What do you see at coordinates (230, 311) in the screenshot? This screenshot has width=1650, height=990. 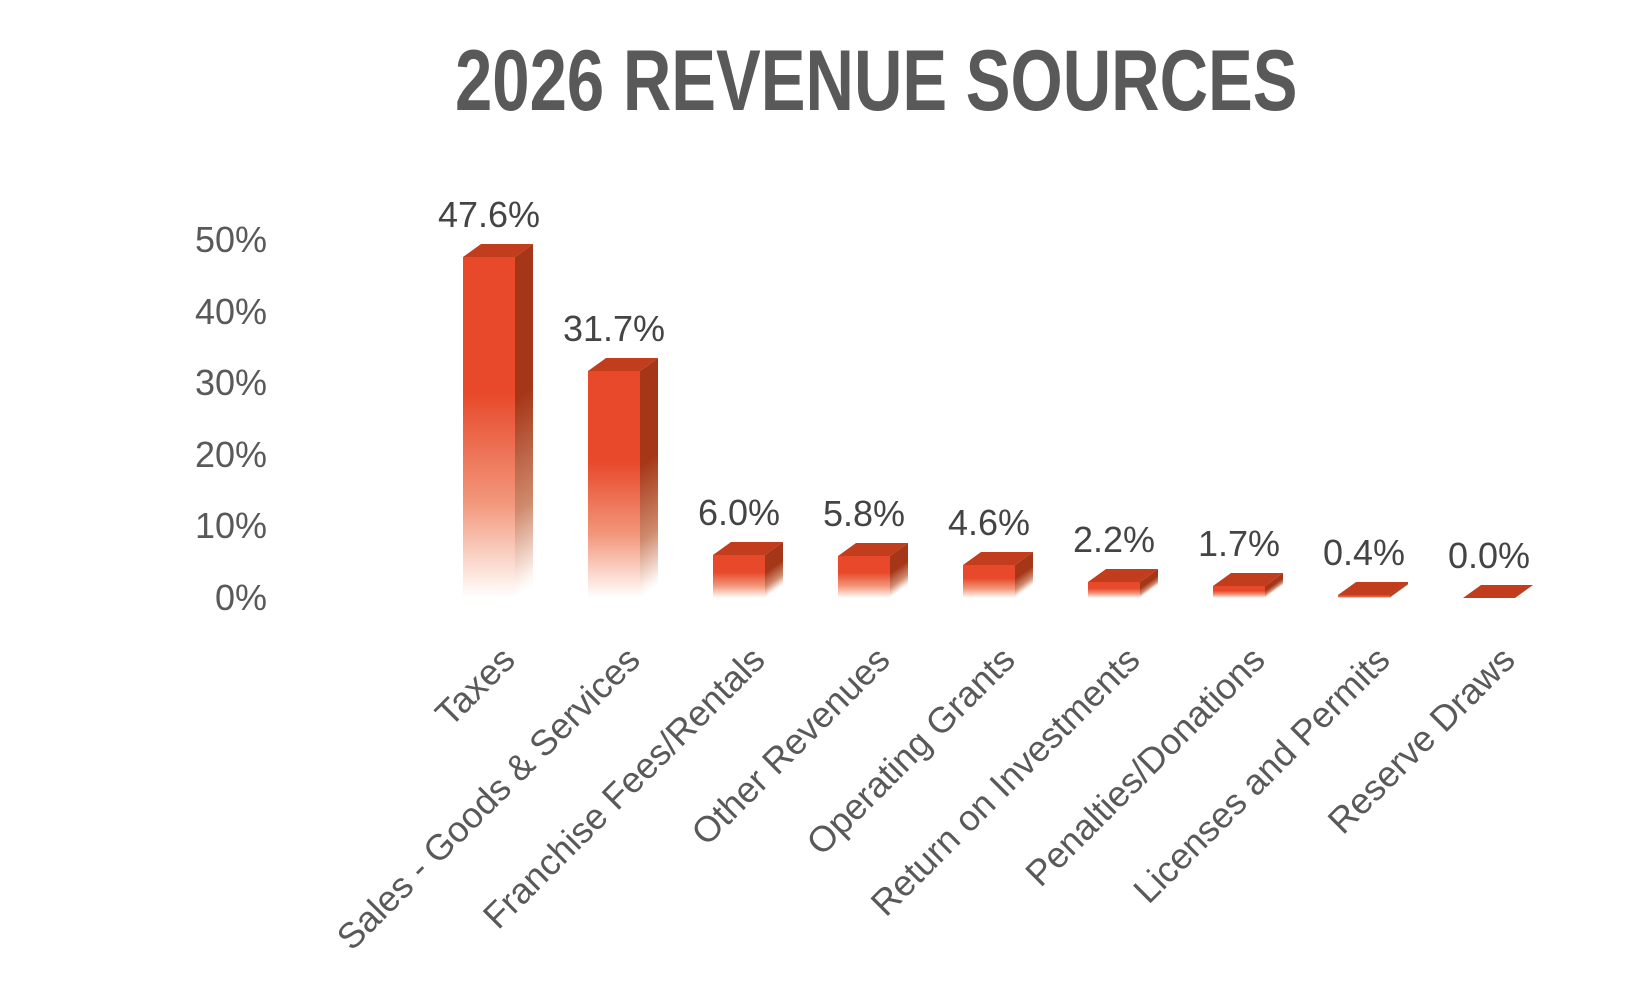 I see `y-tick-label-40: 40%` at bounding box center [230, 311].